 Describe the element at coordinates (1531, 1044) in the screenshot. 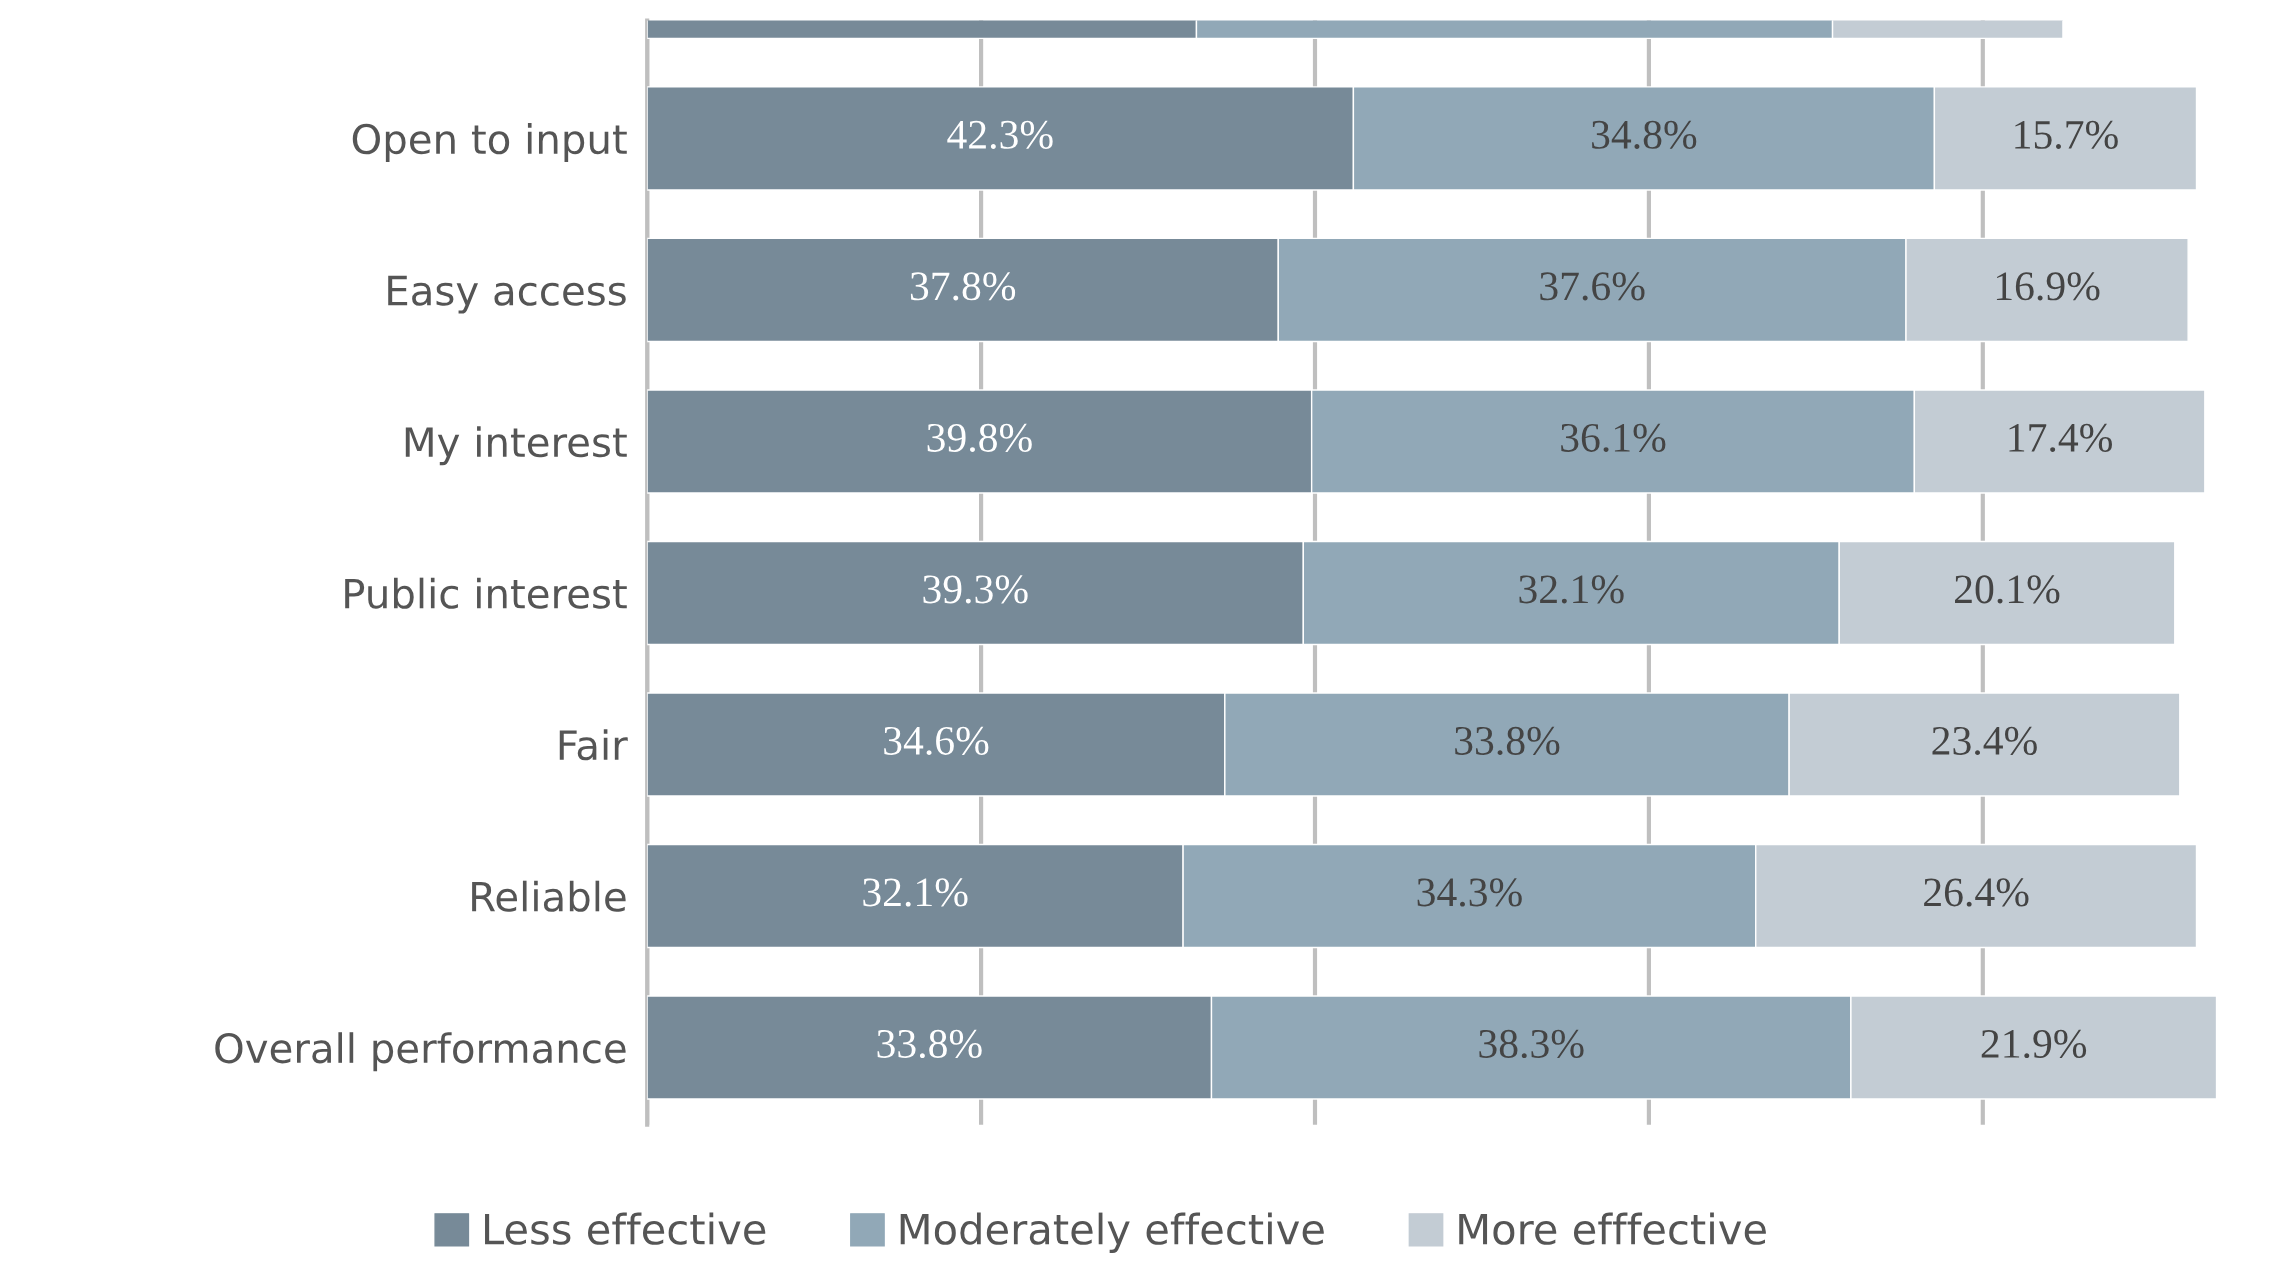

I see `data-label: 38.3%` at that location.